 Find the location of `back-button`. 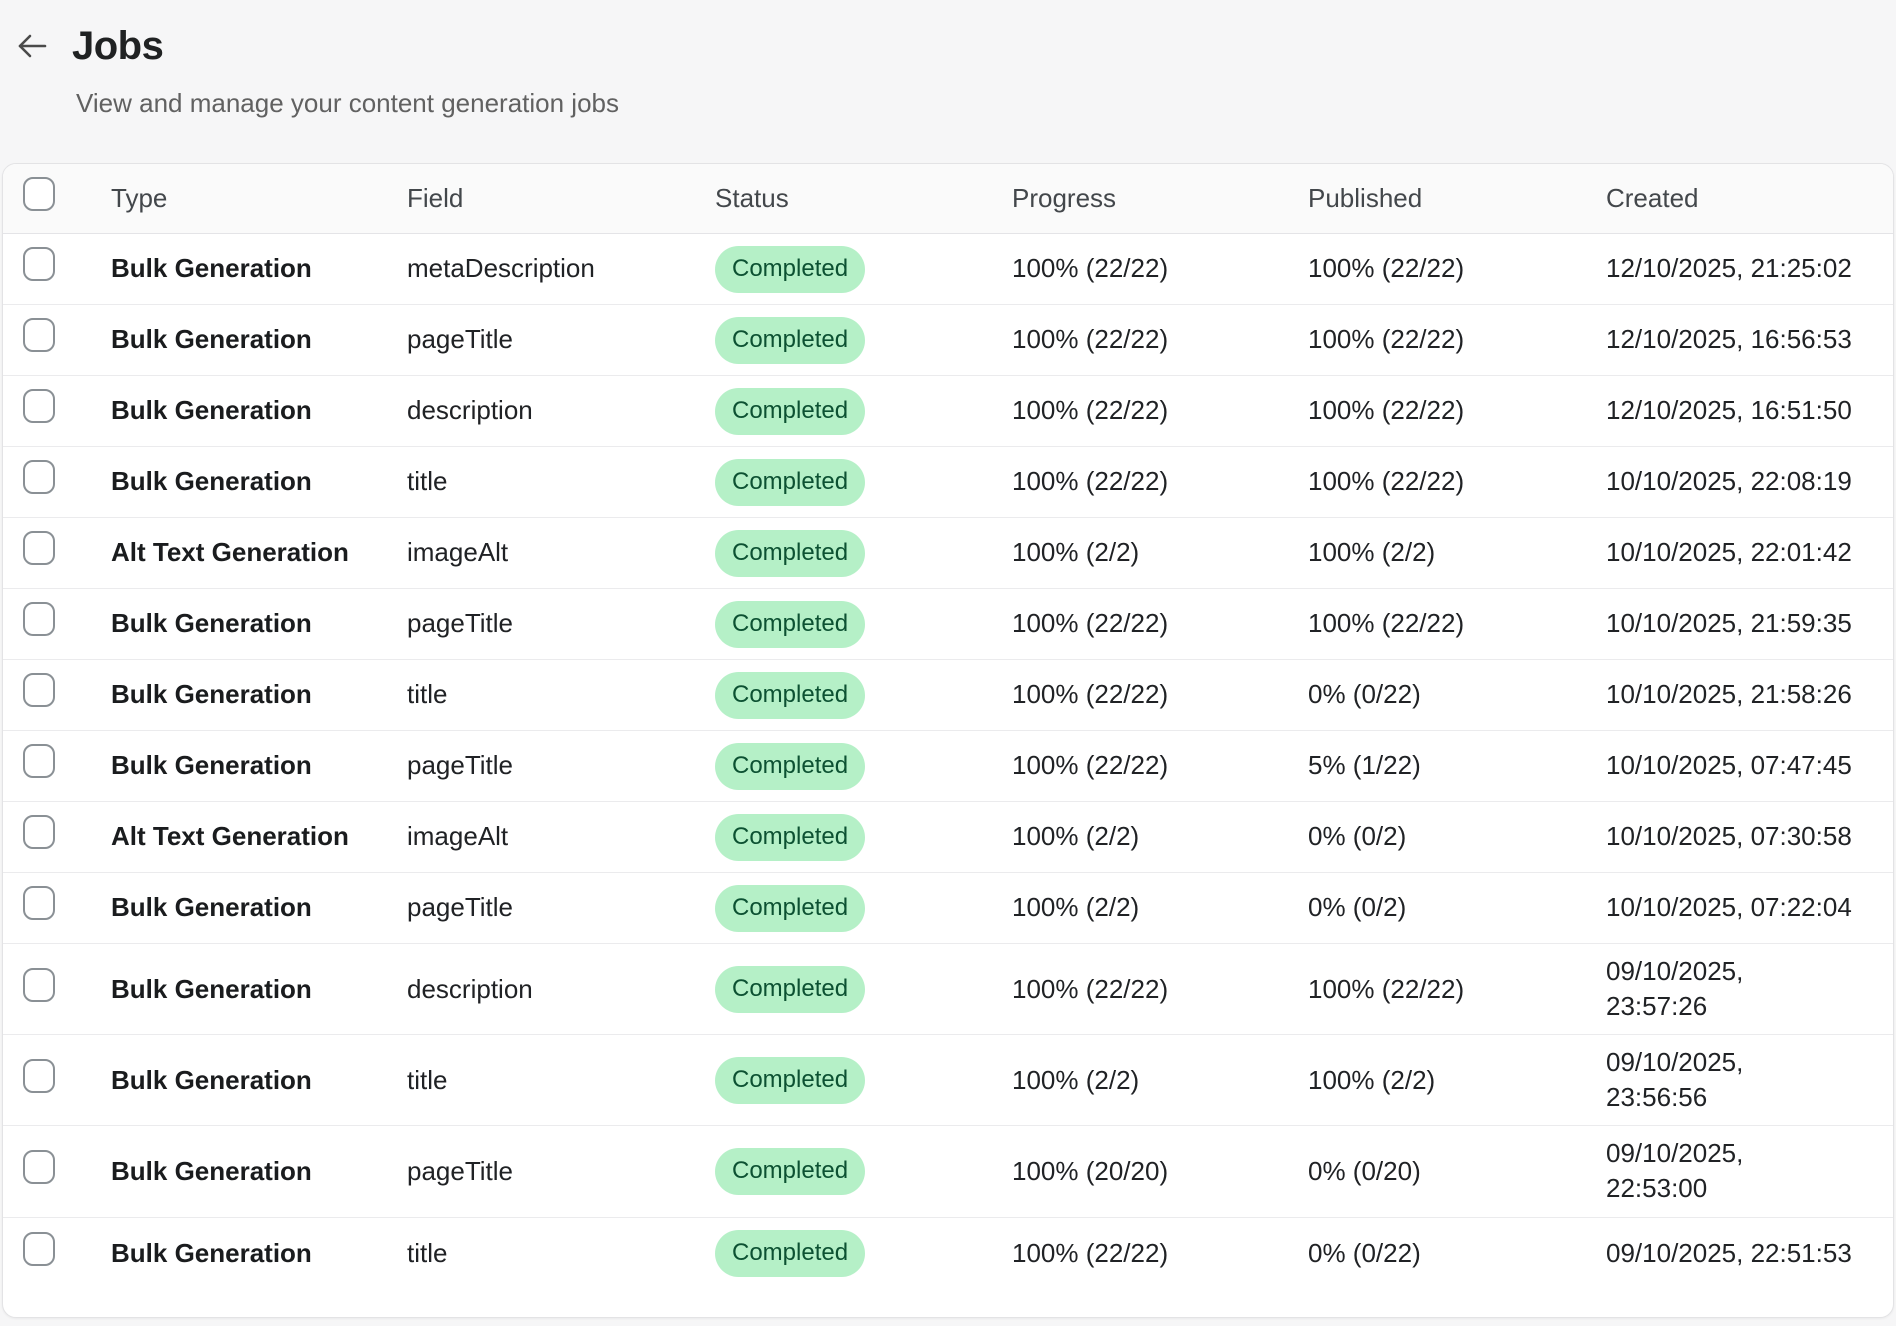

back-button is located at coordinates (32, 46).